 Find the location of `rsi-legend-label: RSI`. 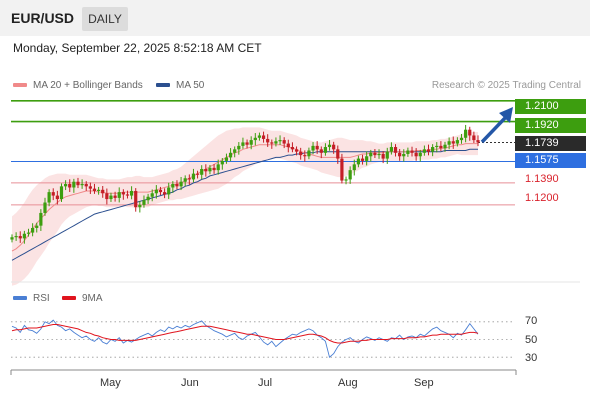

rsi-legend-label: RSI is located at coordinates (41, 298).